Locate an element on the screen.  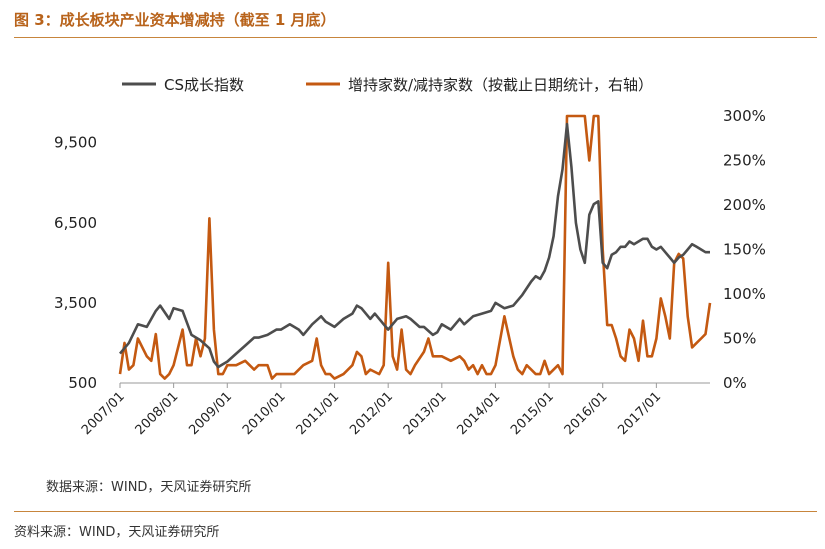
title-divider is located at coordinates (415, 37).